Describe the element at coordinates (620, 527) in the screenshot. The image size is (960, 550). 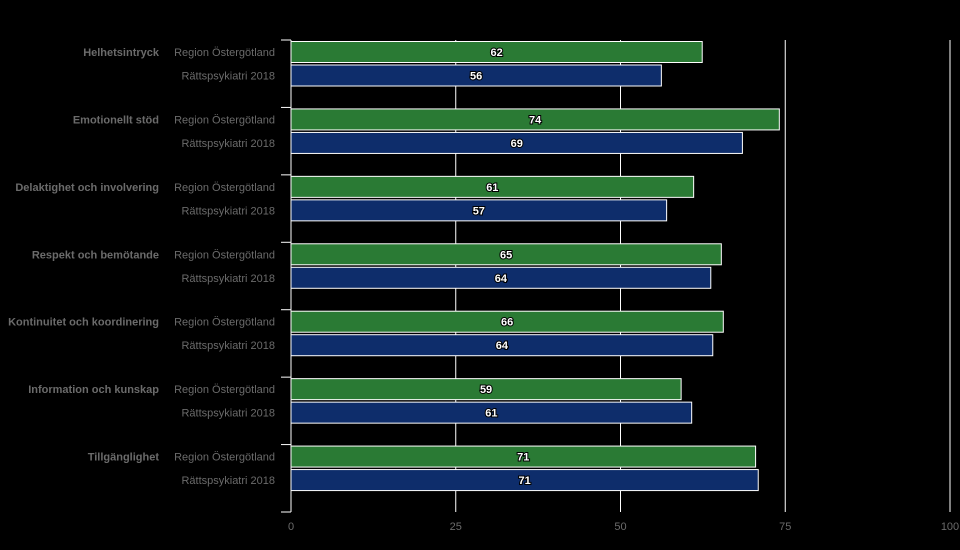
I see `x-tick-label: 50` at that location.